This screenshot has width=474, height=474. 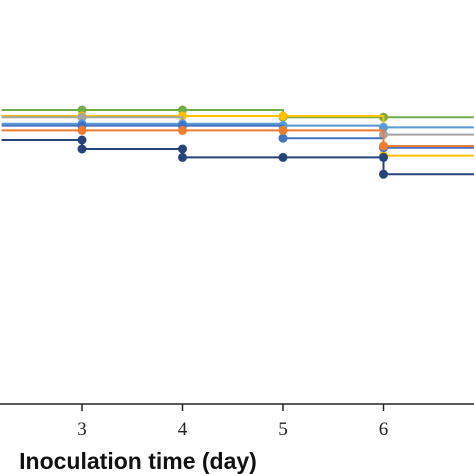 What do you see at coordinates (232, 422) in the screenshot?
I see `x-axis-ticks: 3 4 5 6` at bounding box center [232, 422].